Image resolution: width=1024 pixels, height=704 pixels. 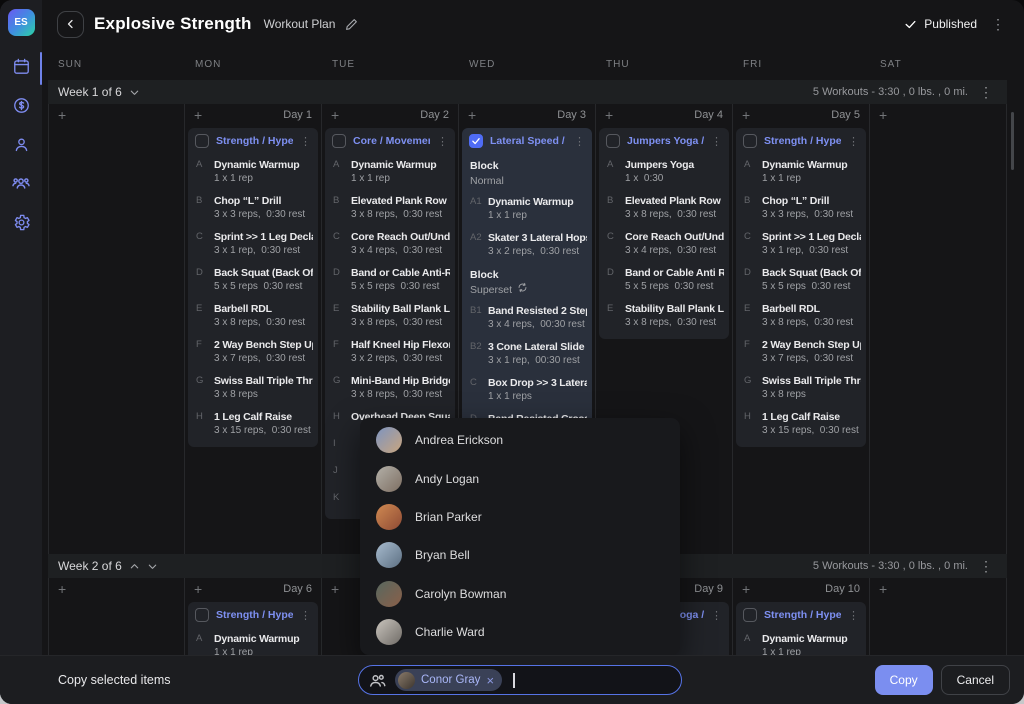 I want to click on sidebar-item-groups, so click(x=21, y=185).